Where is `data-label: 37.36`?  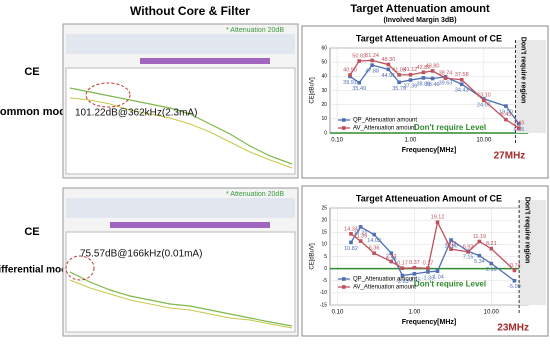
data-label: 37.36 is located at coordinates (411, 87).